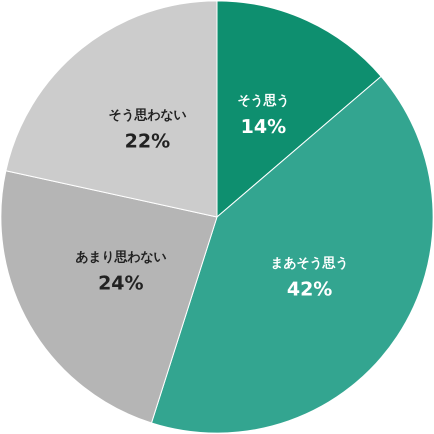 The height and width of the screenshot is (434, 434). I want to click on slice-label: あまり思わない, so click(120, 258).